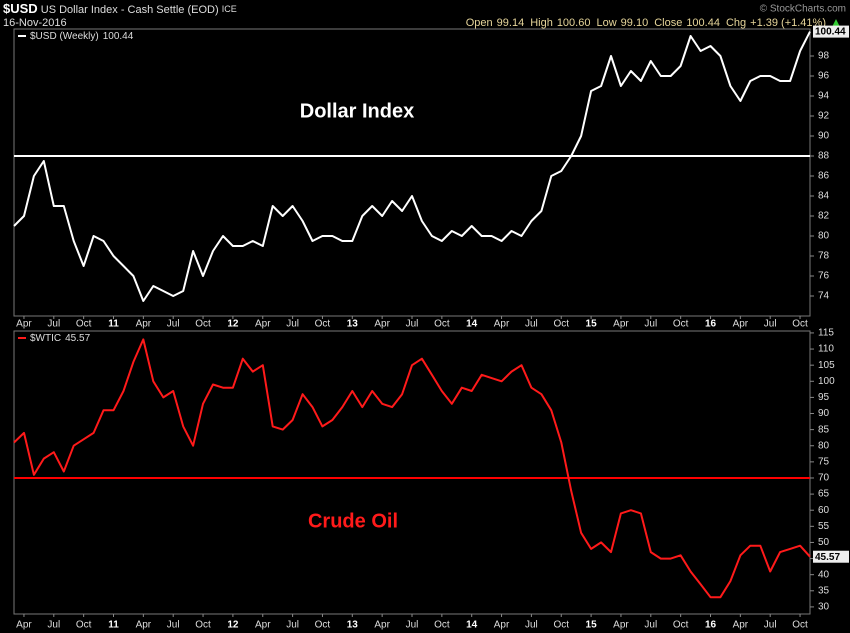  Describe the element at coordinates (827, 557) in the screenshot. I see `last-value-label: 45.57` at that location.